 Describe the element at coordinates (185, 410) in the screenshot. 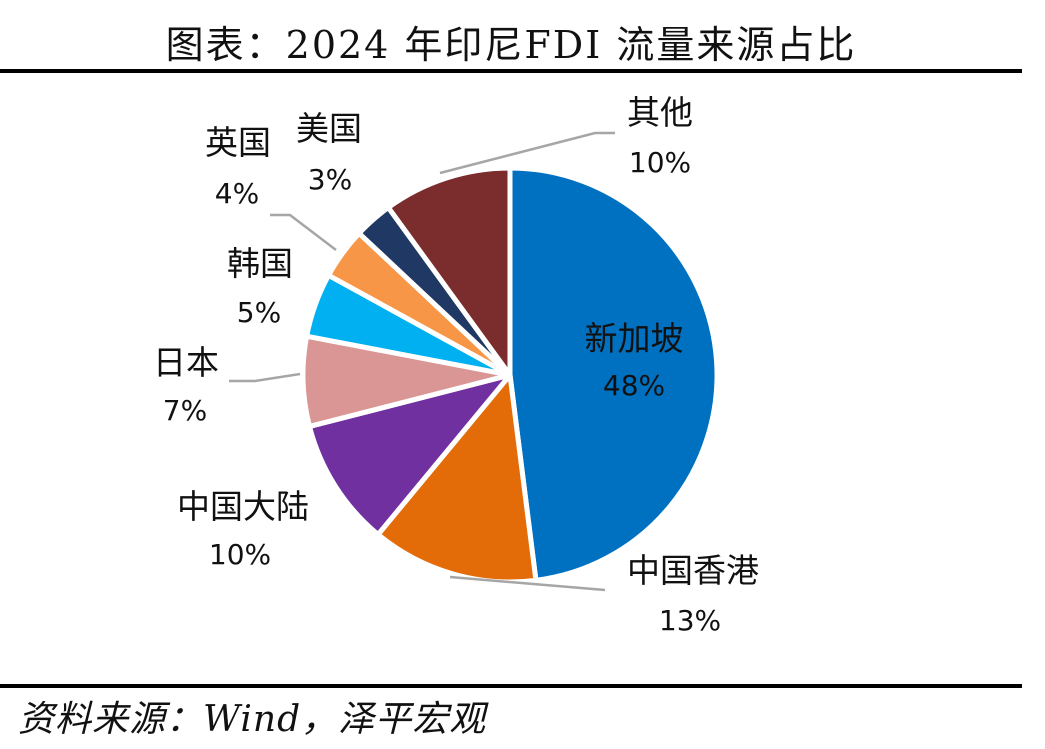

I see `slice-value-4: 7%` at that location.